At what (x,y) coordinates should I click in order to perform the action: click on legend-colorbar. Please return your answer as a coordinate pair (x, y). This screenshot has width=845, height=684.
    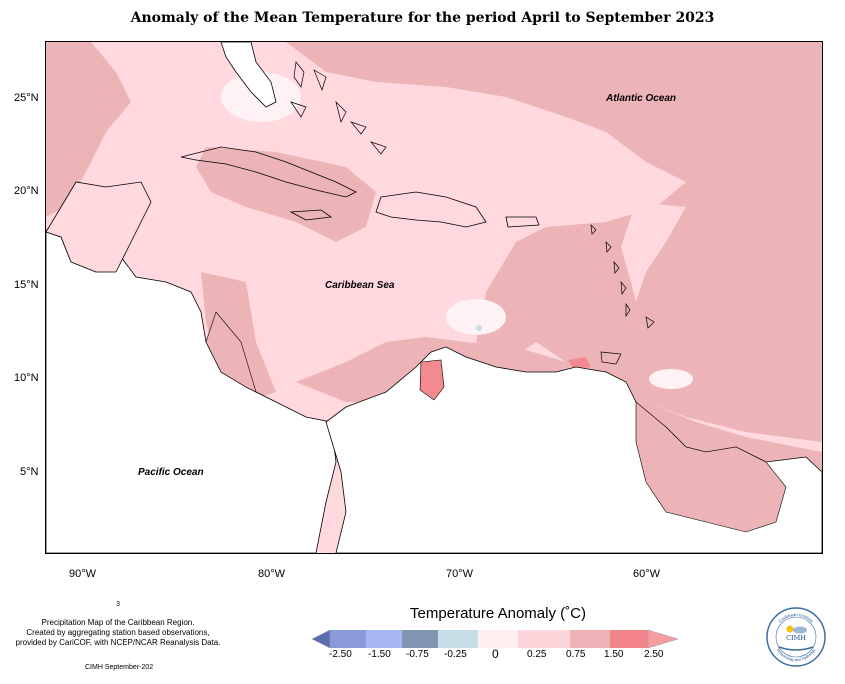
    Looking at the image, I should click on (495, 639).